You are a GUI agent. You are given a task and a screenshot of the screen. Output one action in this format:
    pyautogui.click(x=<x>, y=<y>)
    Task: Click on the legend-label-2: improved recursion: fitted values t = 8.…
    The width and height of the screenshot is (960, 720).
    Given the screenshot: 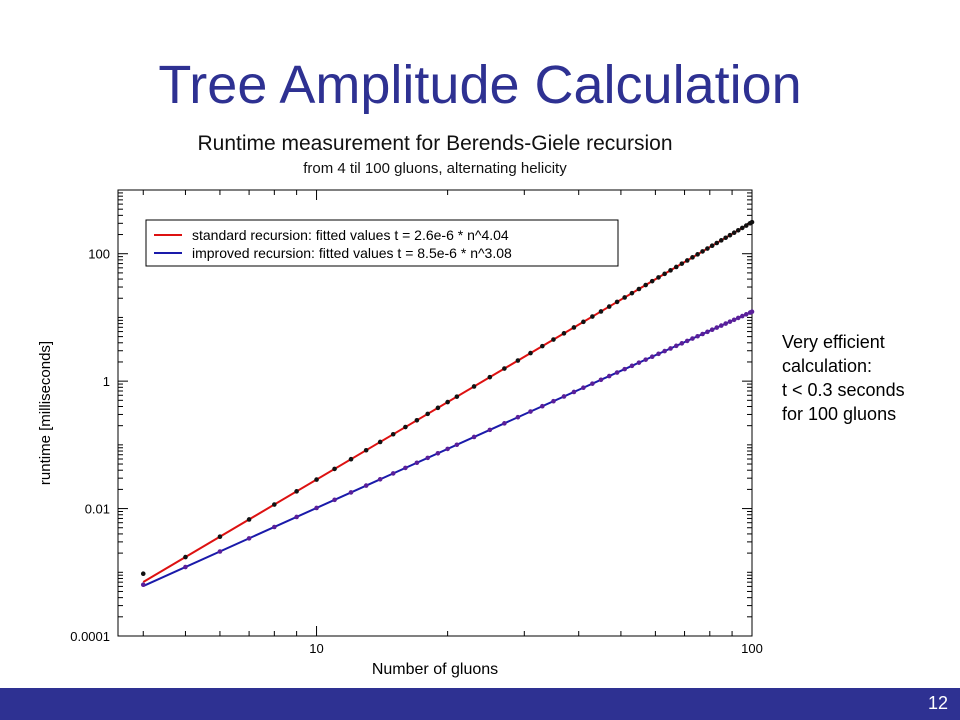 What is the action you would take?
    pyautogui.click(x=352, y=253)
    